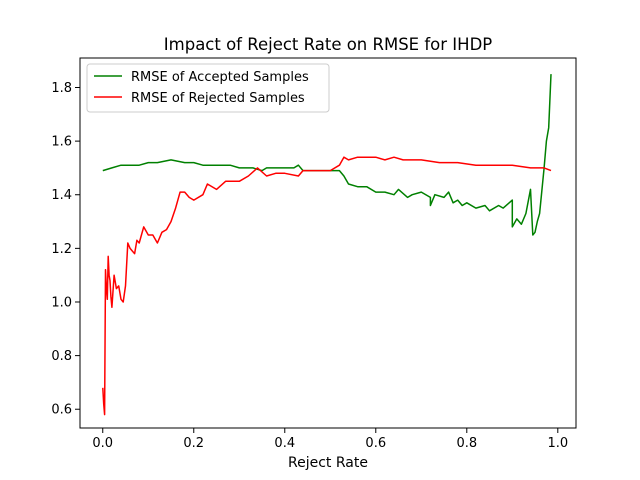 This screenshot has width=640, height=480. What do you see at coordinates (102, 443) in the screenshot?
I see `x-tick-label: 0.0` at bounding box center [102, 443].